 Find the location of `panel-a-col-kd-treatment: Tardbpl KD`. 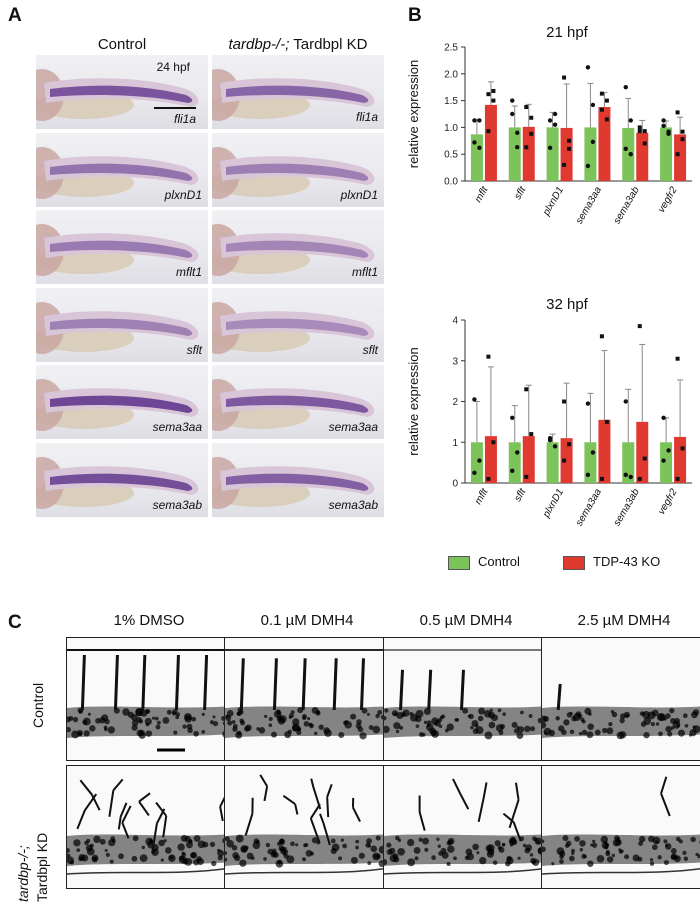

panel-a-col-kd-treatment: Tardbpl KD is located at coordinates (328, 44).